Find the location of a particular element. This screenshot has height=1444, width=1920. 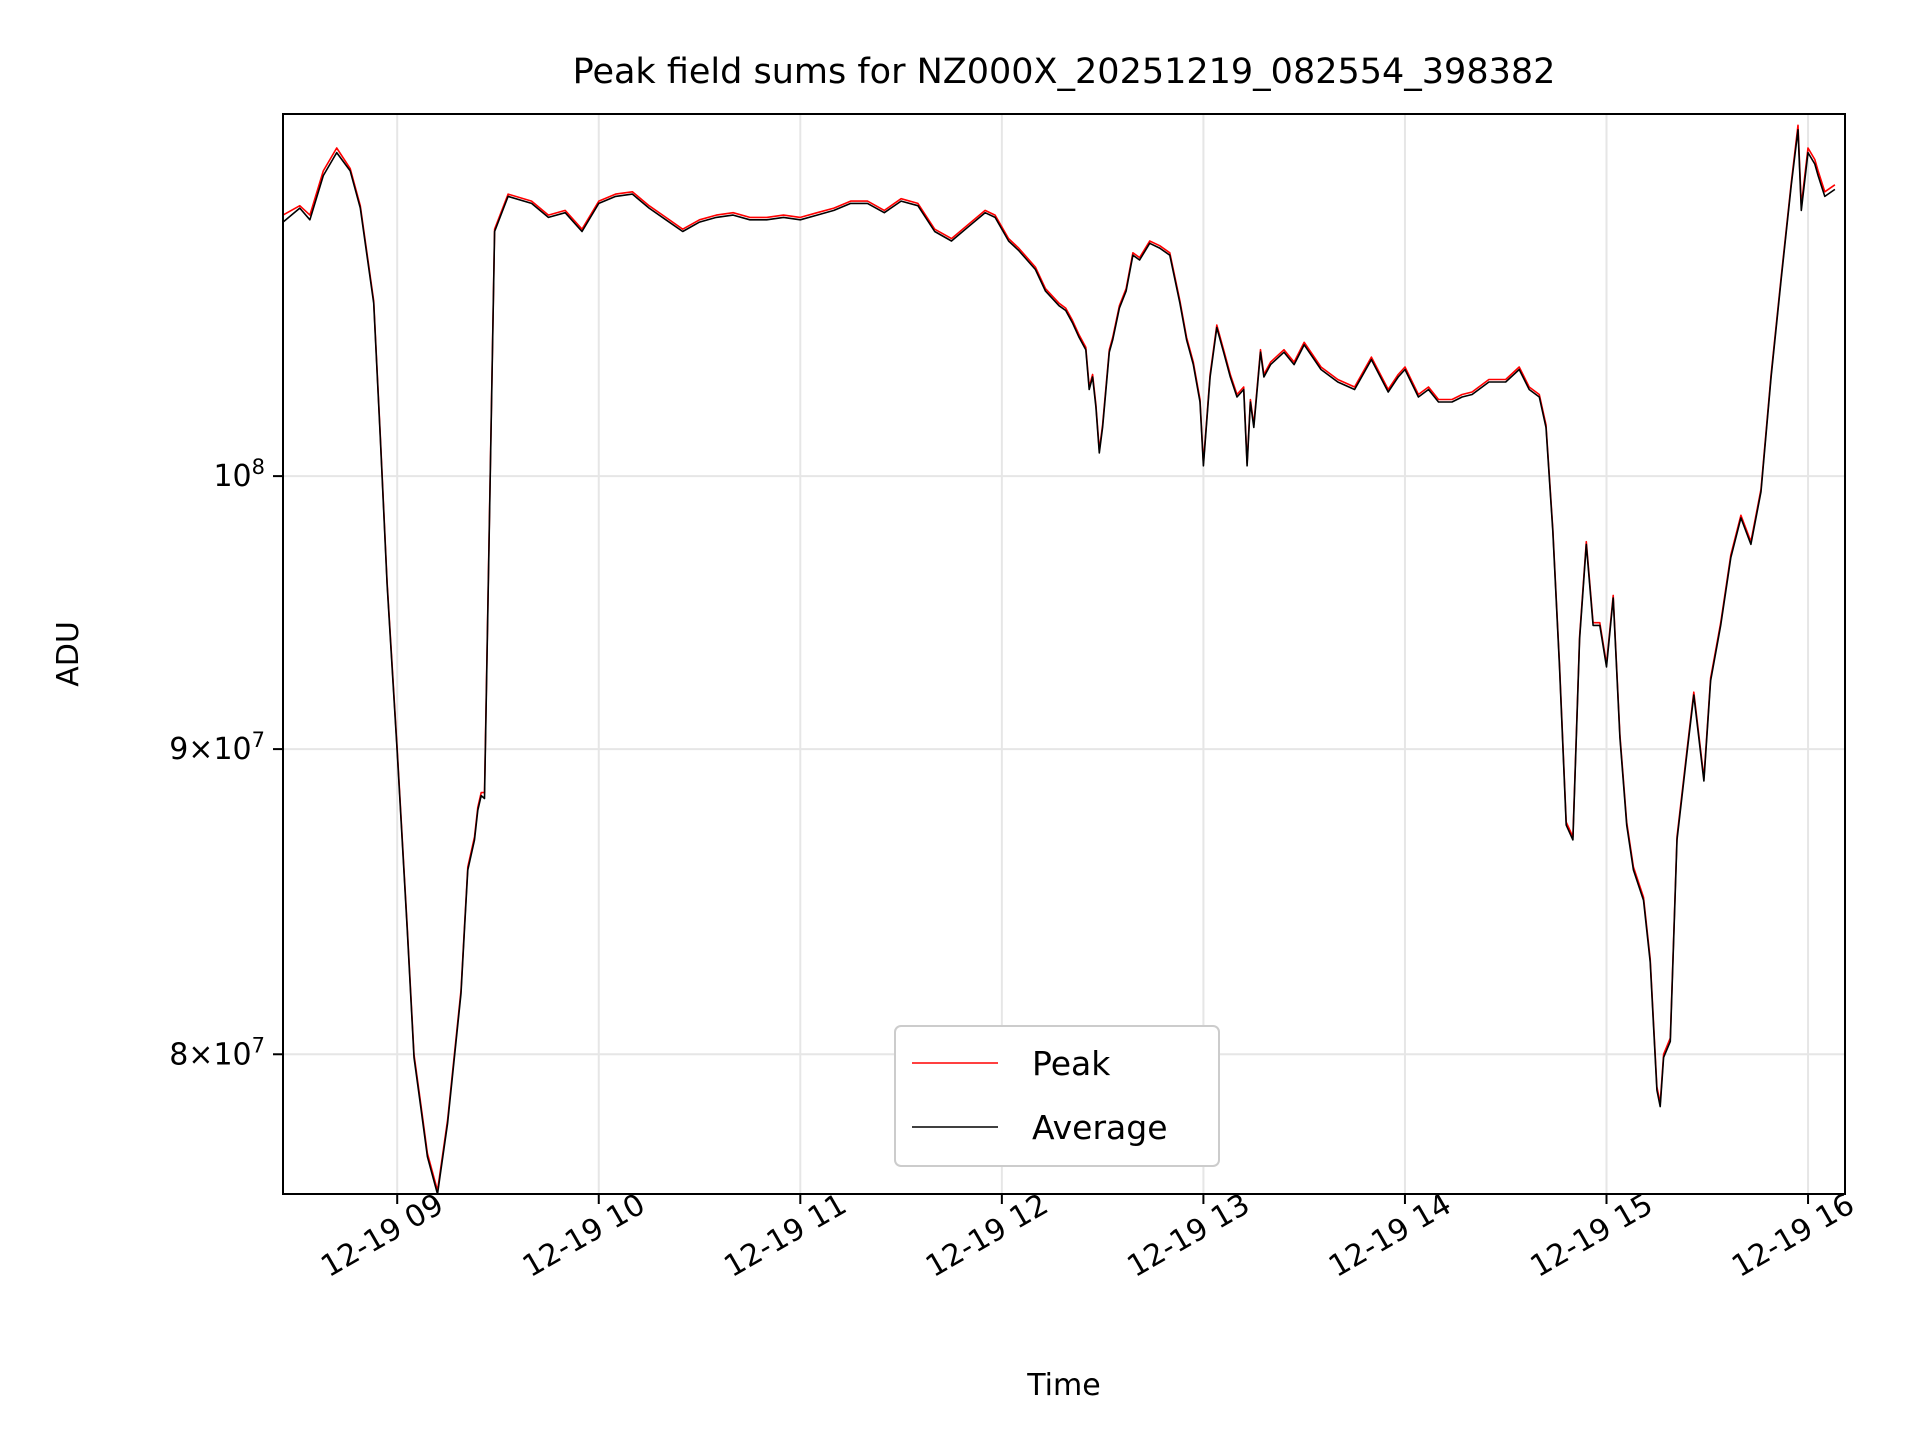

legend-label-average: Average is located at coordinates (1100, 1127).